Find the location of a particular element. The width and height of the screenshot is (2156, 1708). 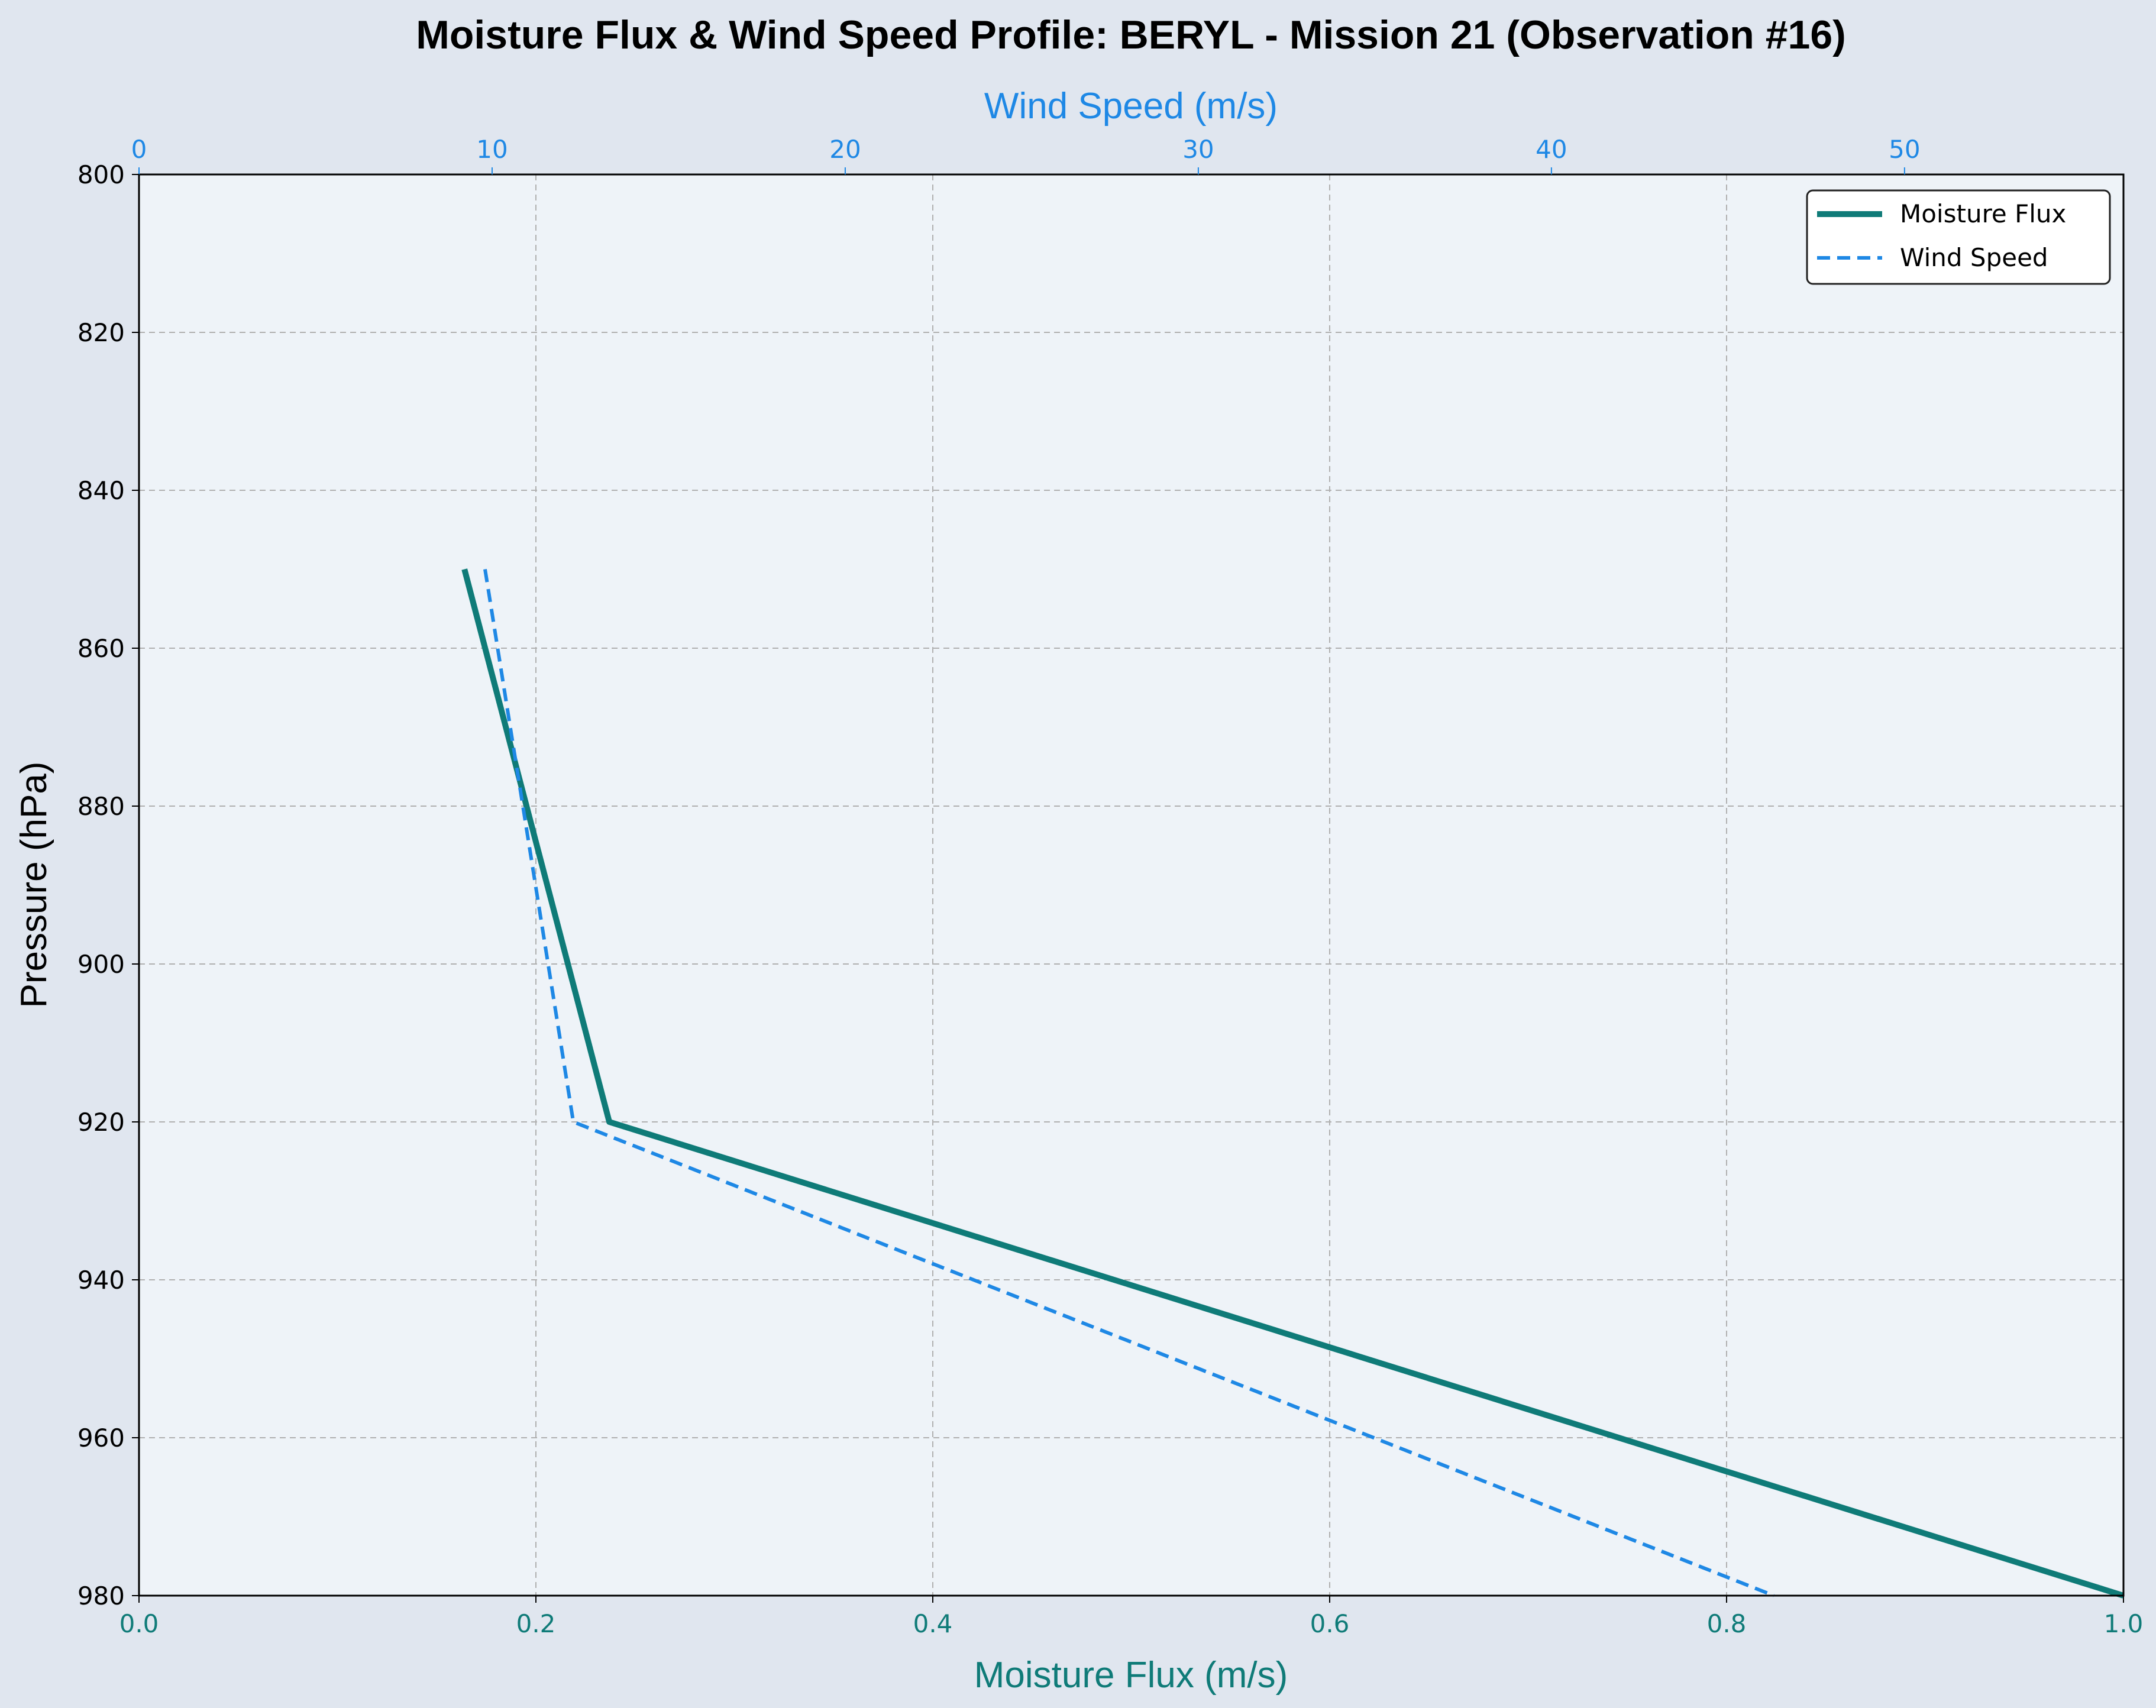

x2-tick-label: 0 is located at coordinates (139, 150).